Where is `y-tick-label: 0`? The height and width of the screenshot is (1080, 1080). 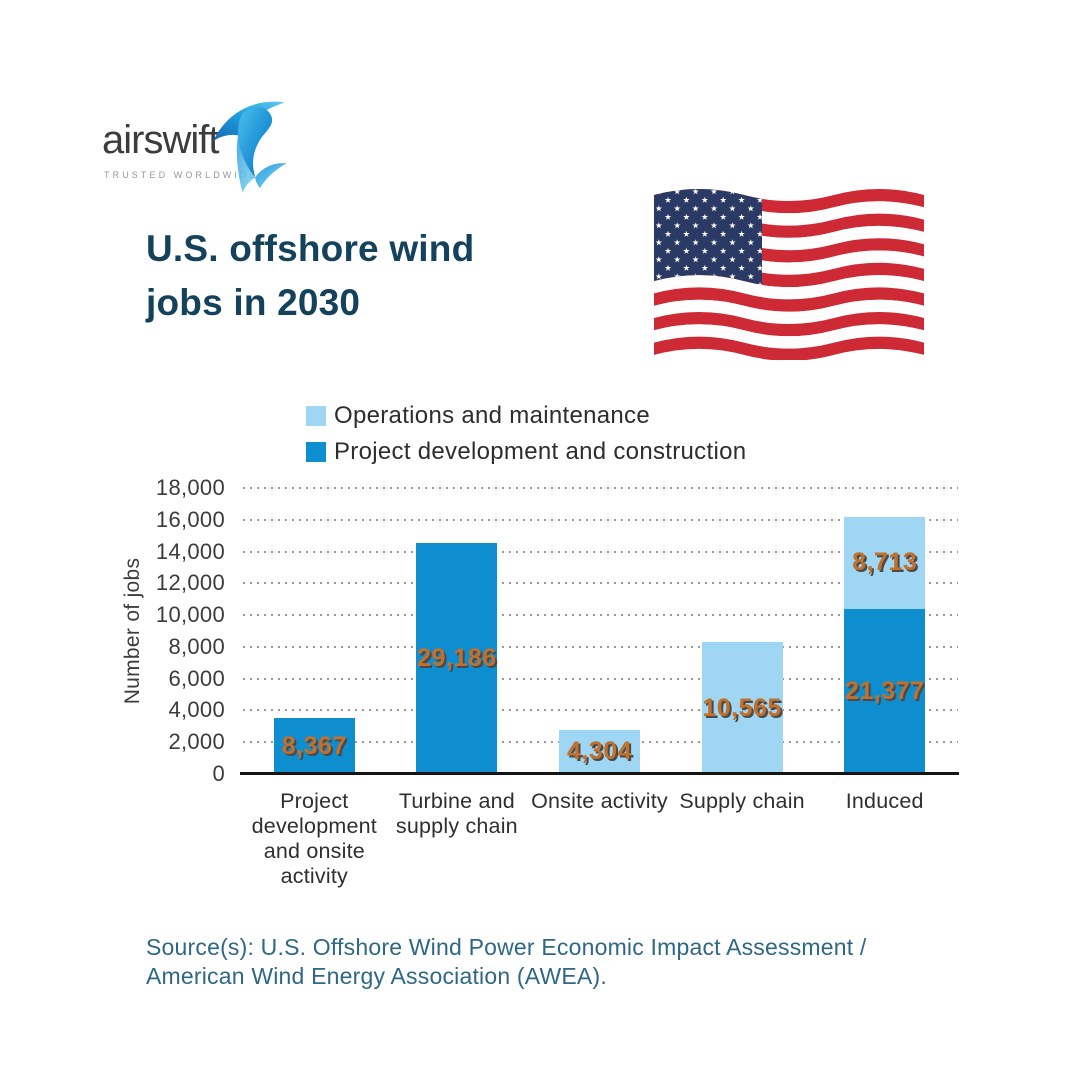 y-tick-label: 0 is located at coordinates (218, 773).